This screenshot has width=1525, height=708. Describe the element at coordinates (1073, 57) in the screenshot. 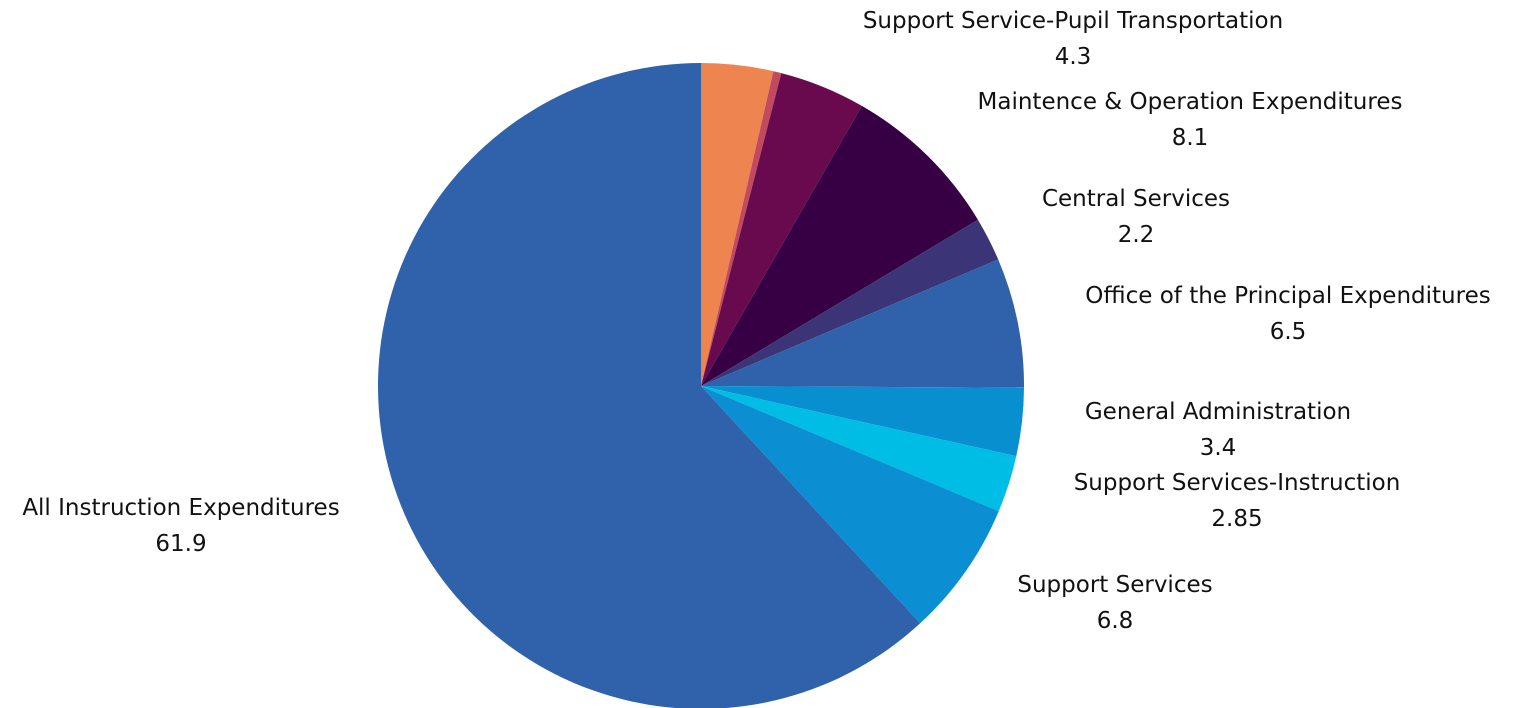

I see `slice-value-2: 4.3` at that location.